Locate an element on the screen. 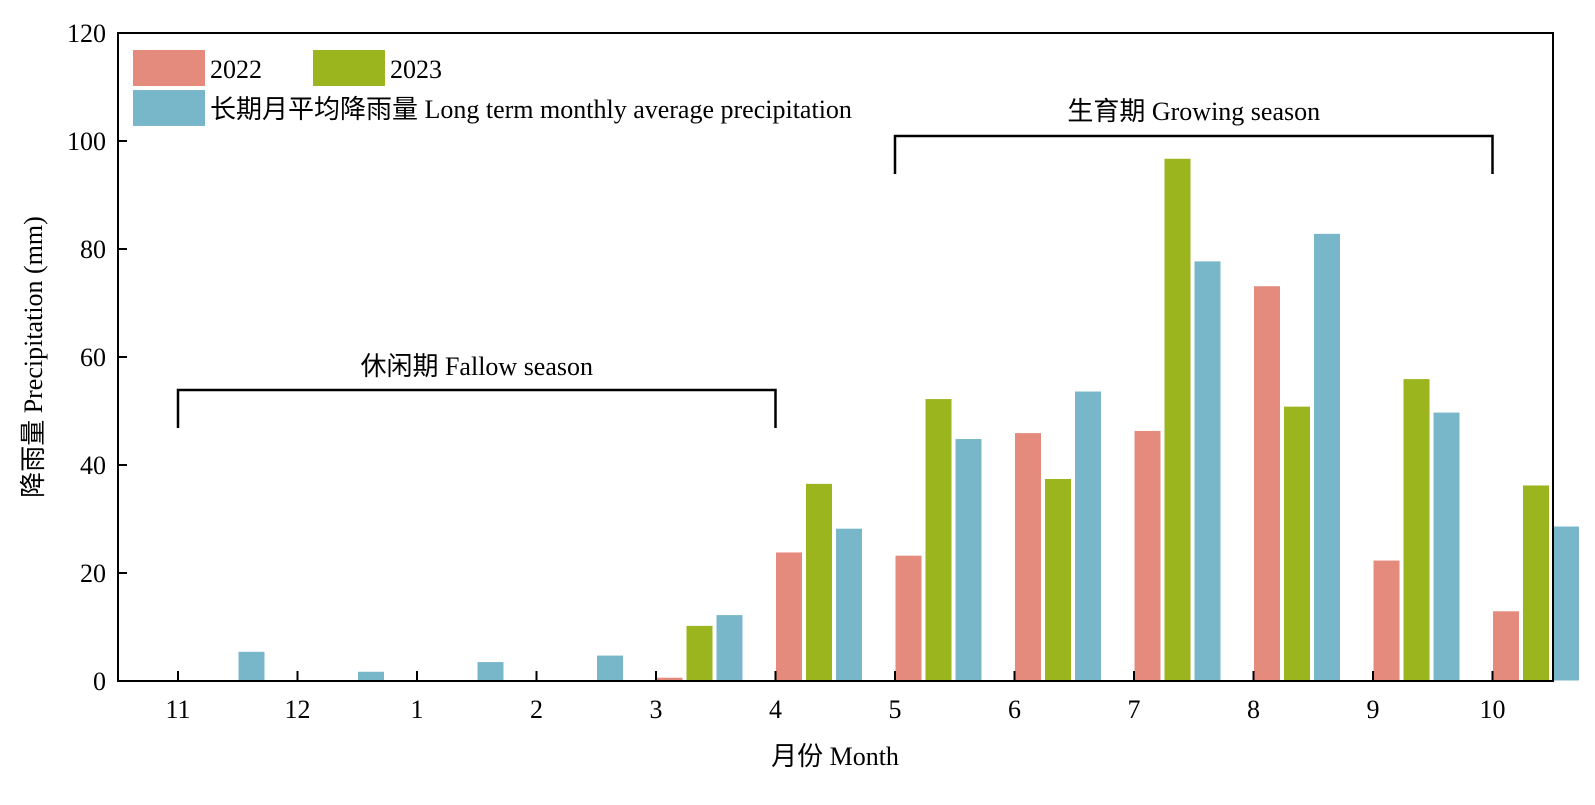 The width and height of the screenshot is (1595, 805). season-label: 生育期 Growing season is located at coordinates (1193, 111).